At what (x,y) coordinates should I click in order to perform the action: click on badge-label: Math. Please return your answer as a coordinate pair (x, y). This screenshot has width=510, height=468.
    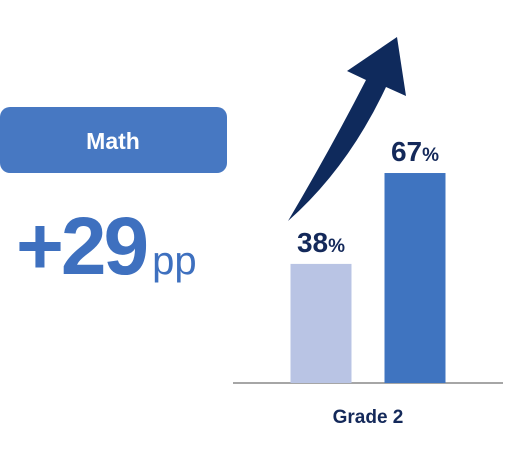
    Looking at the image, I should click on (113, 141).